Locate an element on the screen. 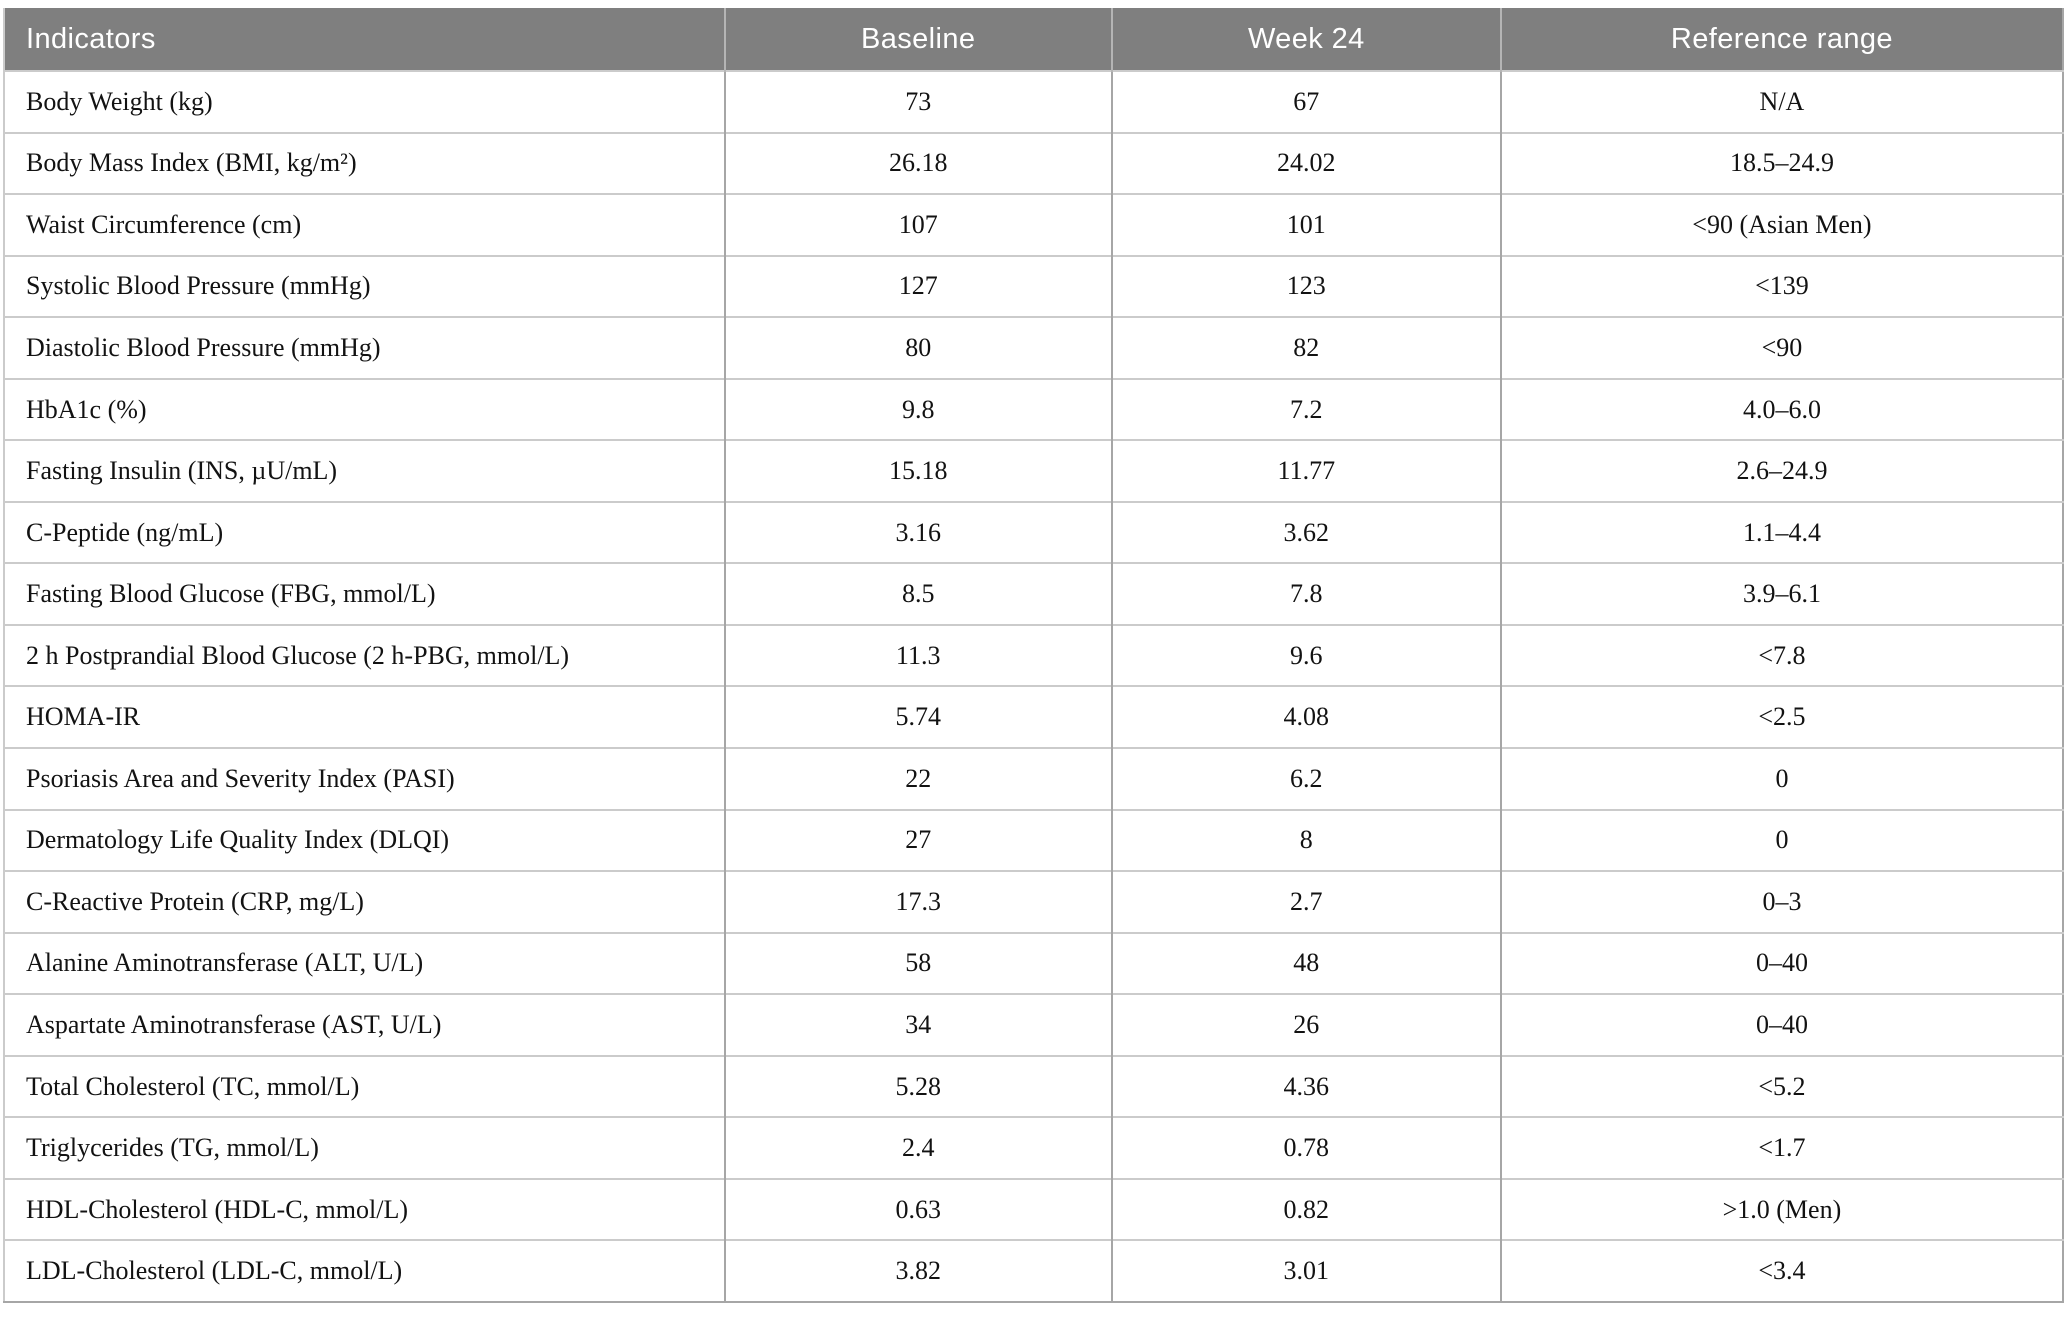 The image size is (2067, 1319). indicator-cell: HOMA-IR is located at coordinates (364, 717).